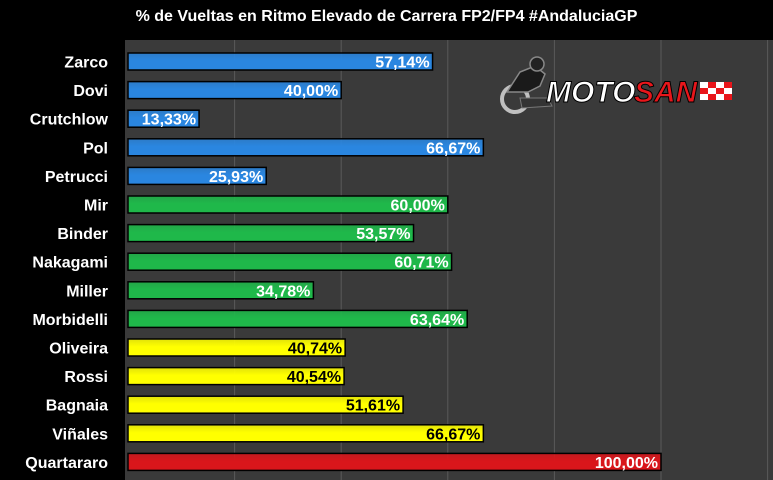 This screenshot has width=773, height=480. Describe the element at coordinates (169, 120) in the screenshot. I see `data-label: 13,33%` at that location.